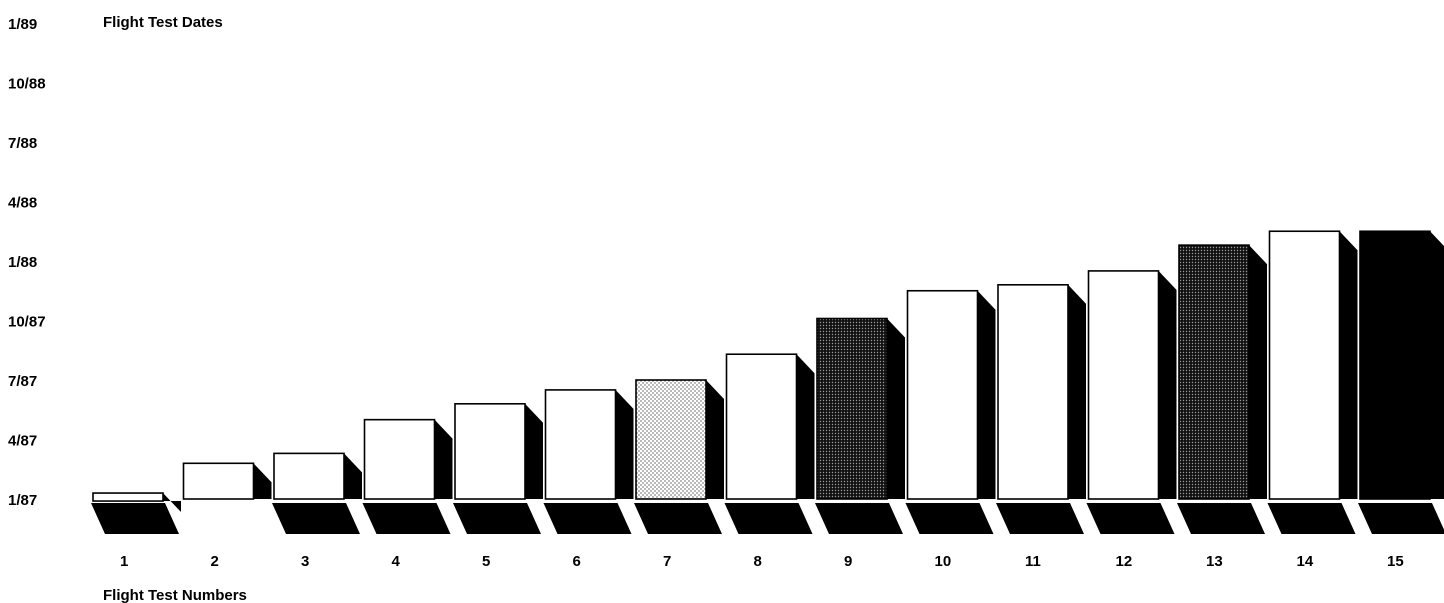 This screenshot has width=1444, height=603. What do you see at coordinates (758, 561) in the screenshot?
I see `x-tick-label: 8` at bounding box center [758, 561].